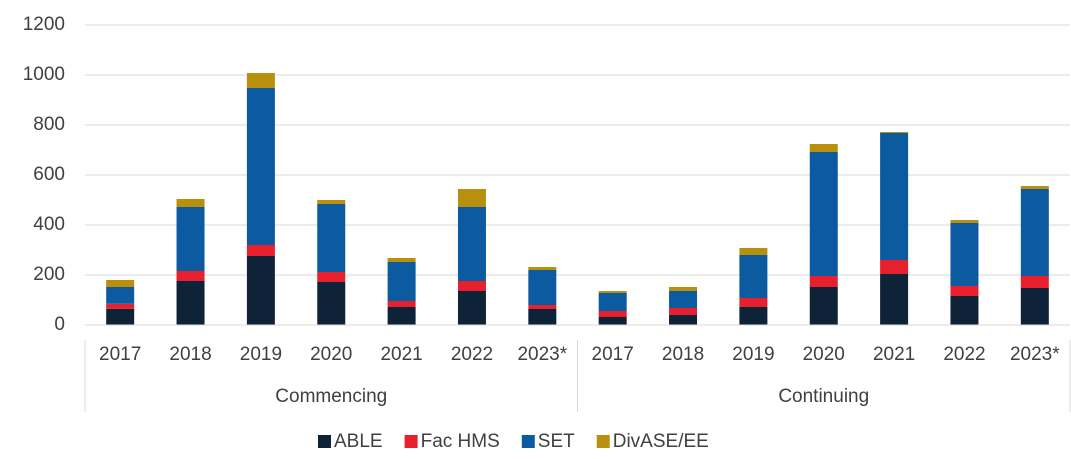 This screenshot has height=459, width=1071. I want to click on y-tick-label: 200, so click(49, 274).